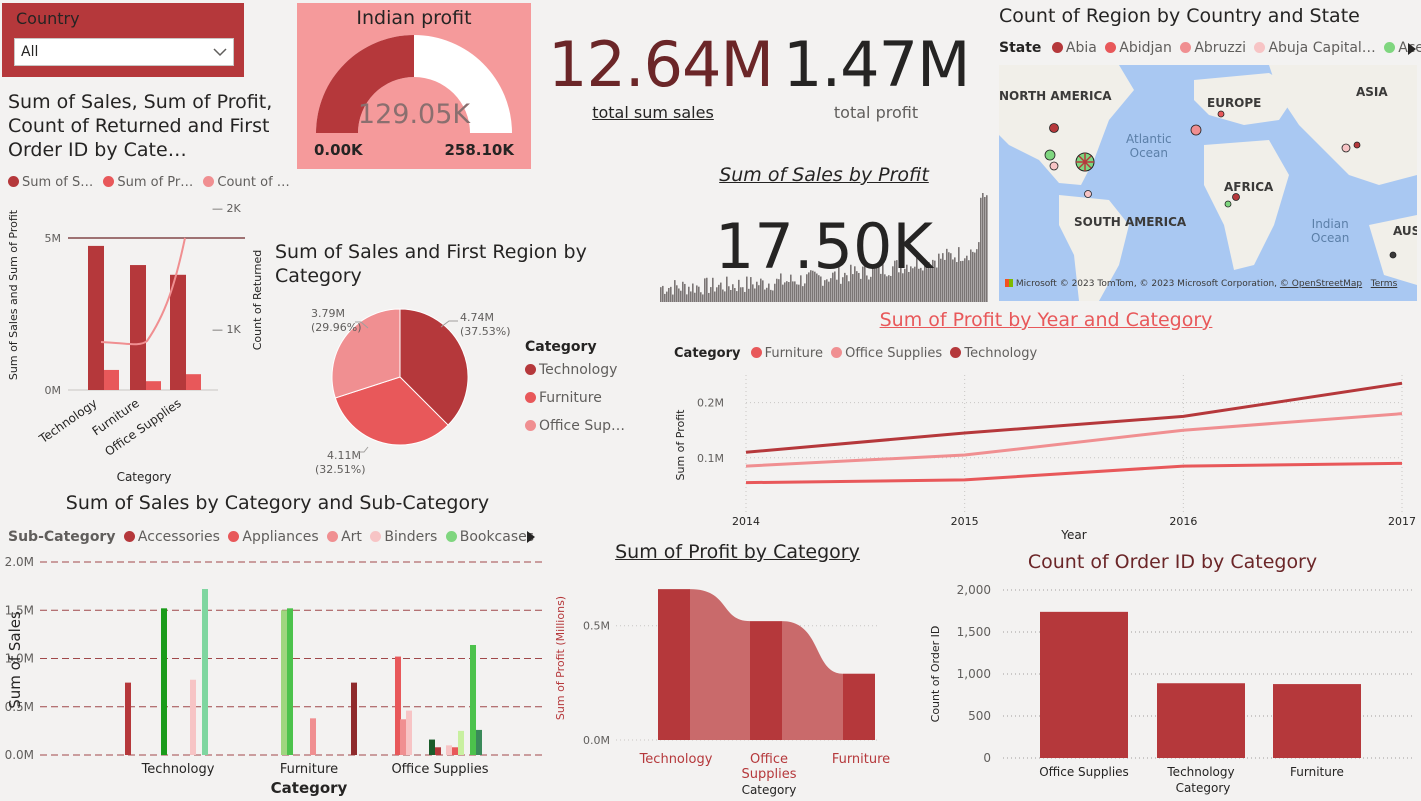  What do you see at coordinates (1384, 284) in the screenshot?
I see `terms-link: Terms` at bounding box center [1384, 284].